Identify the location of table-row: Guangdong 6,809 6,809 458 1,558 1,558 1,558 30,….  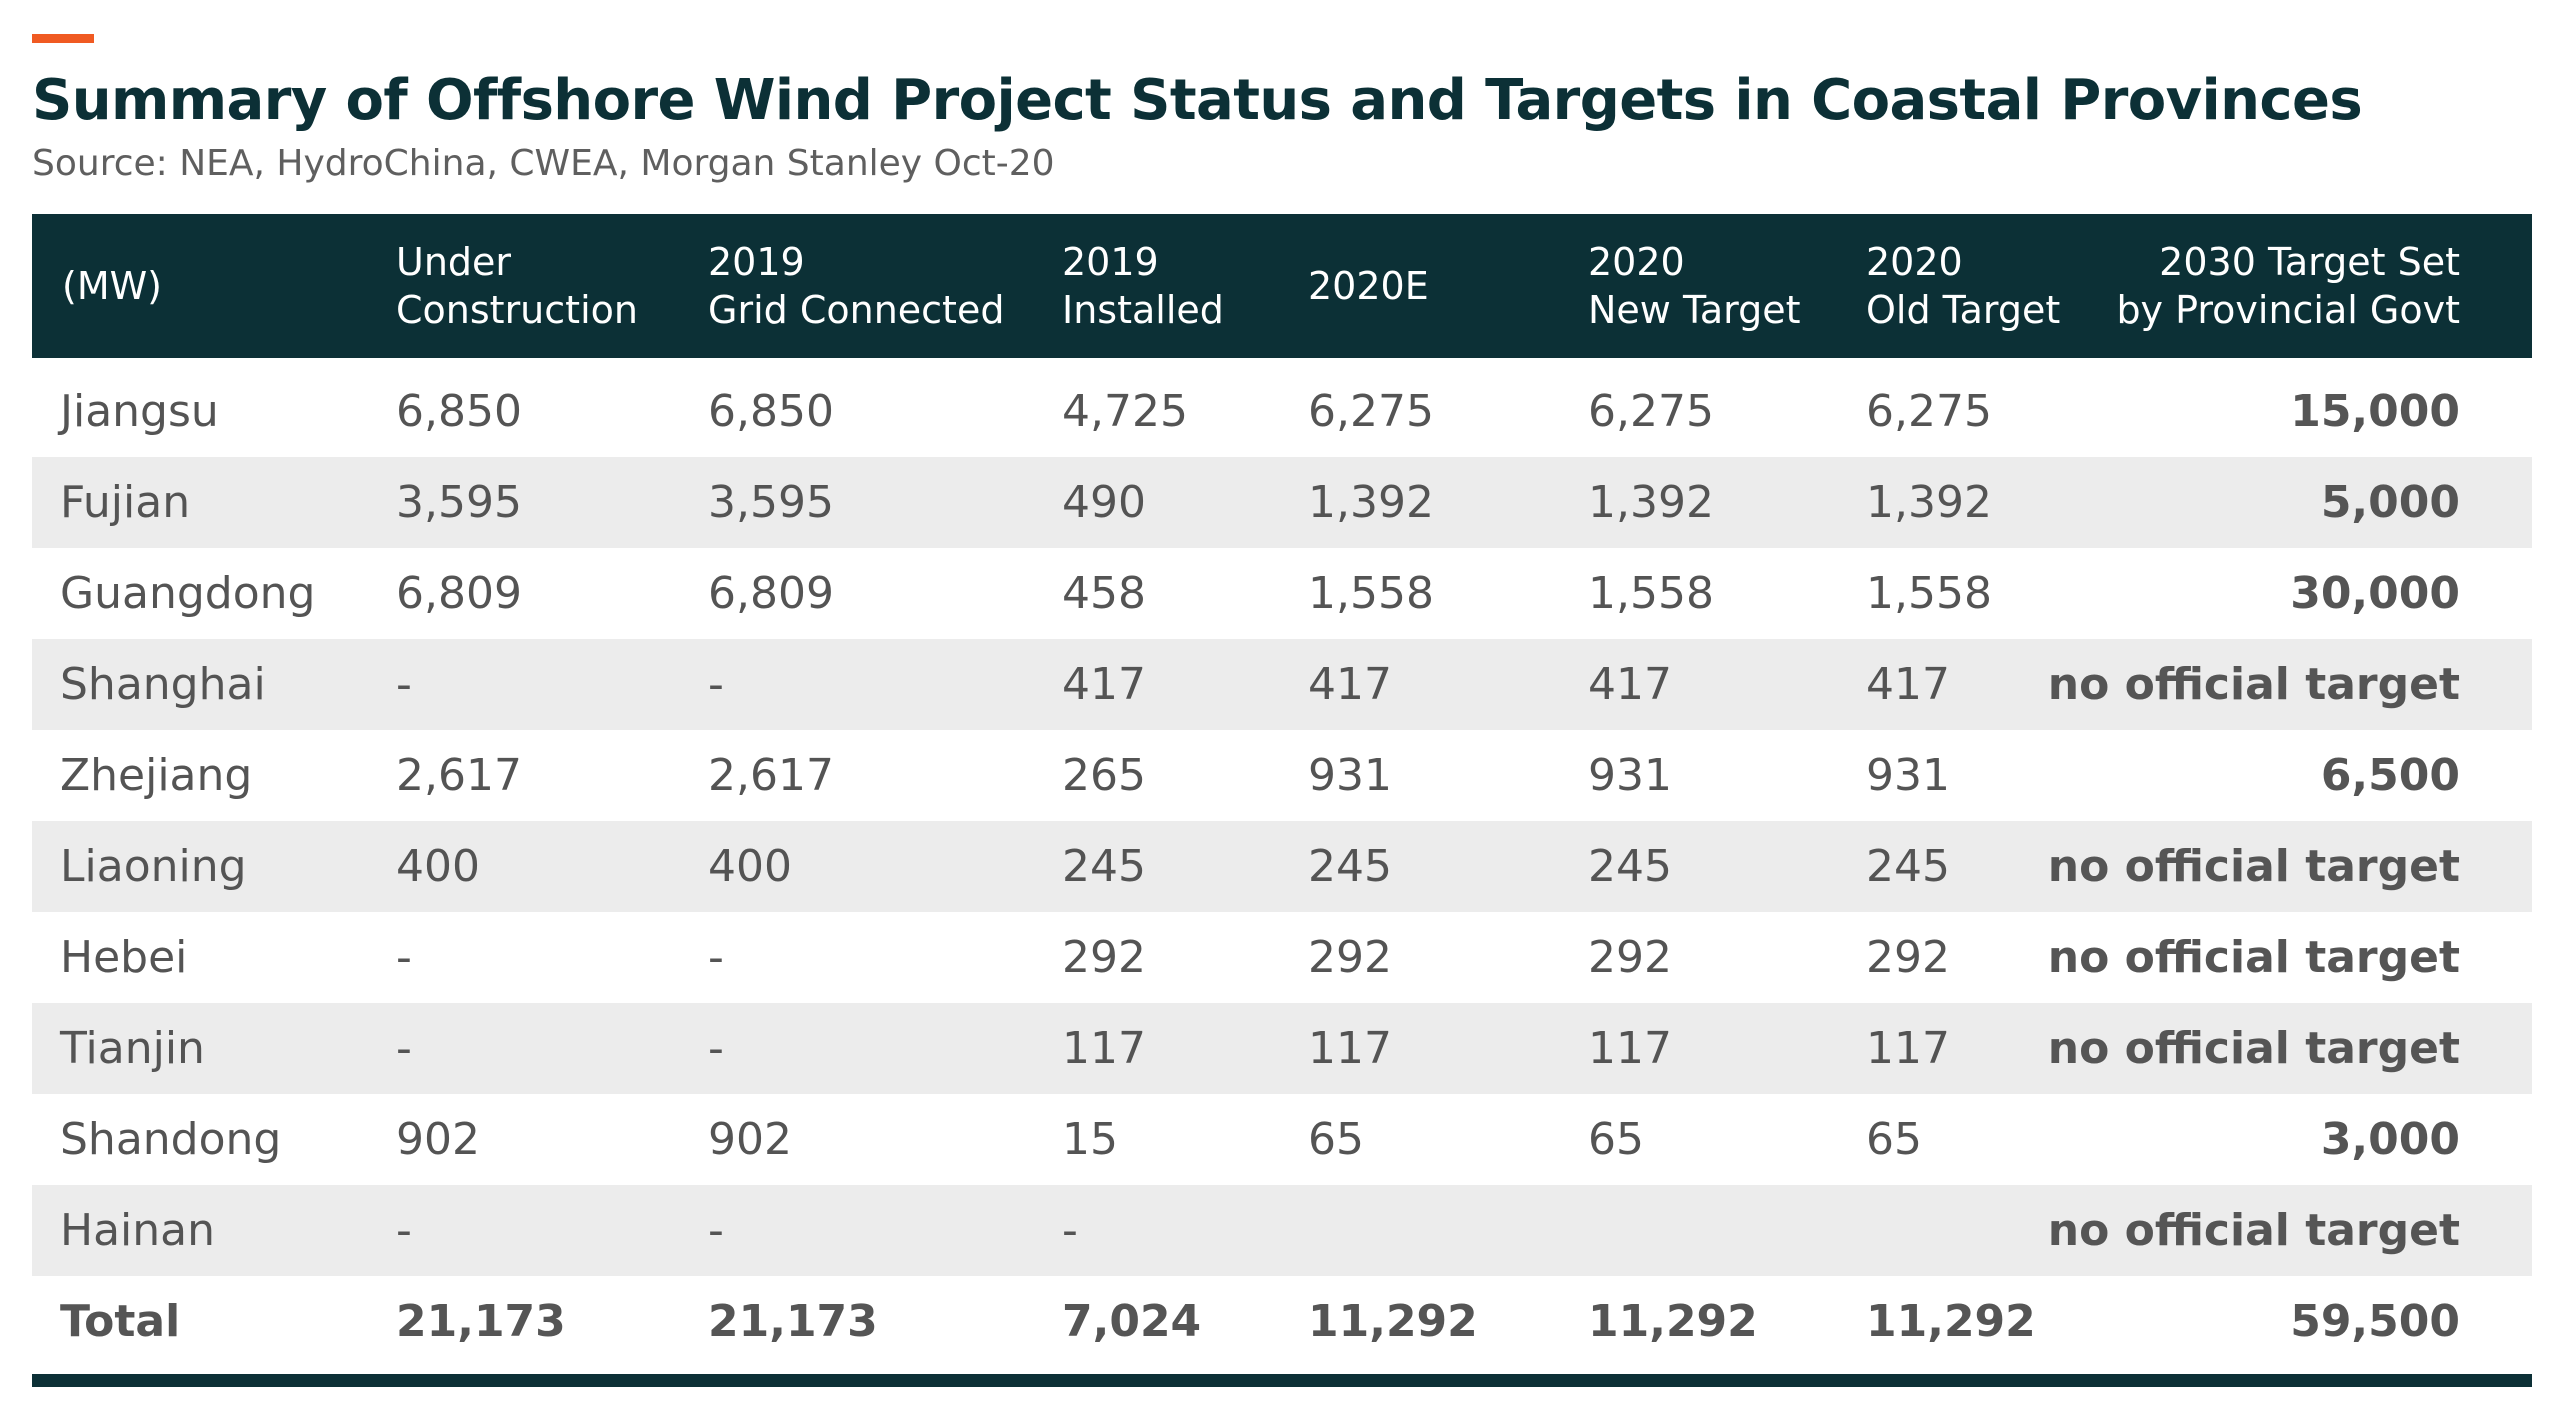
(1282, 593).